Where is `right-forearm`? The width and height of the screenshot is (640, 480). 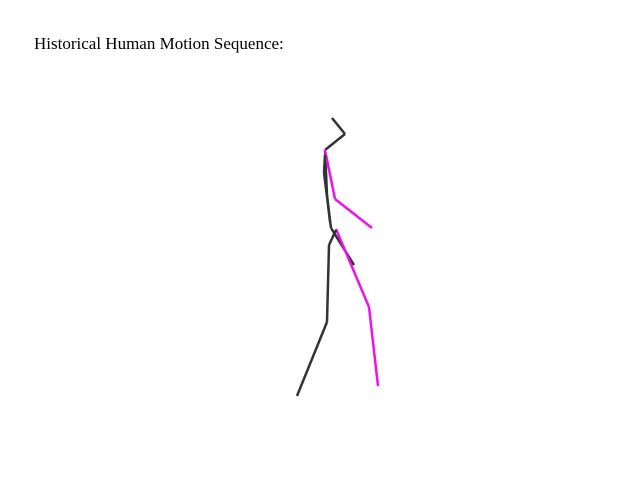
right-forearm is located at coordinates (353, 213).